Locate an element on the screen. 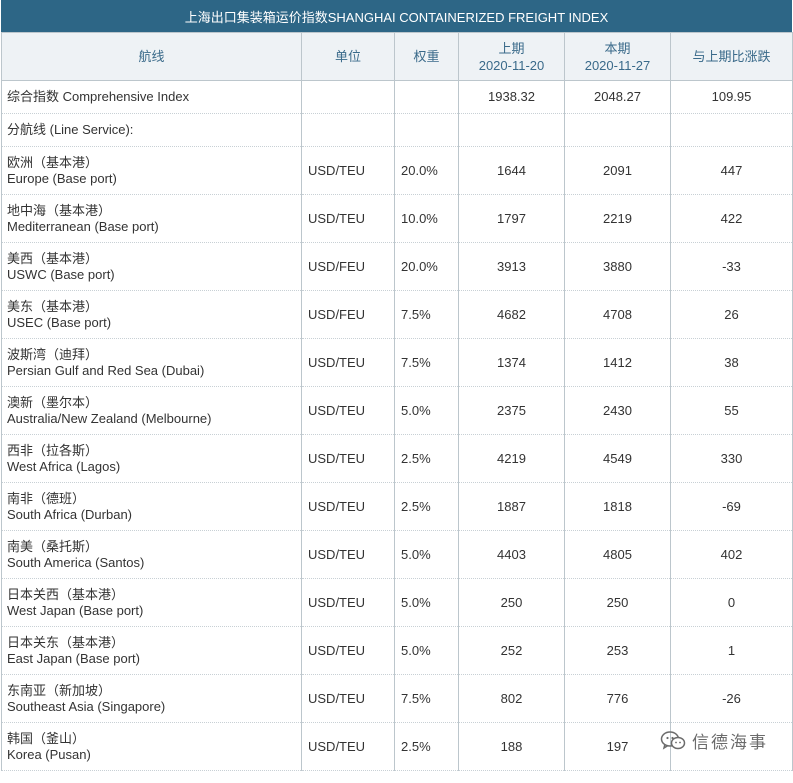 Image resolution: width=793 pixels, height=783 pixels. change-cell: 0 is located at coordinates (731, 602).